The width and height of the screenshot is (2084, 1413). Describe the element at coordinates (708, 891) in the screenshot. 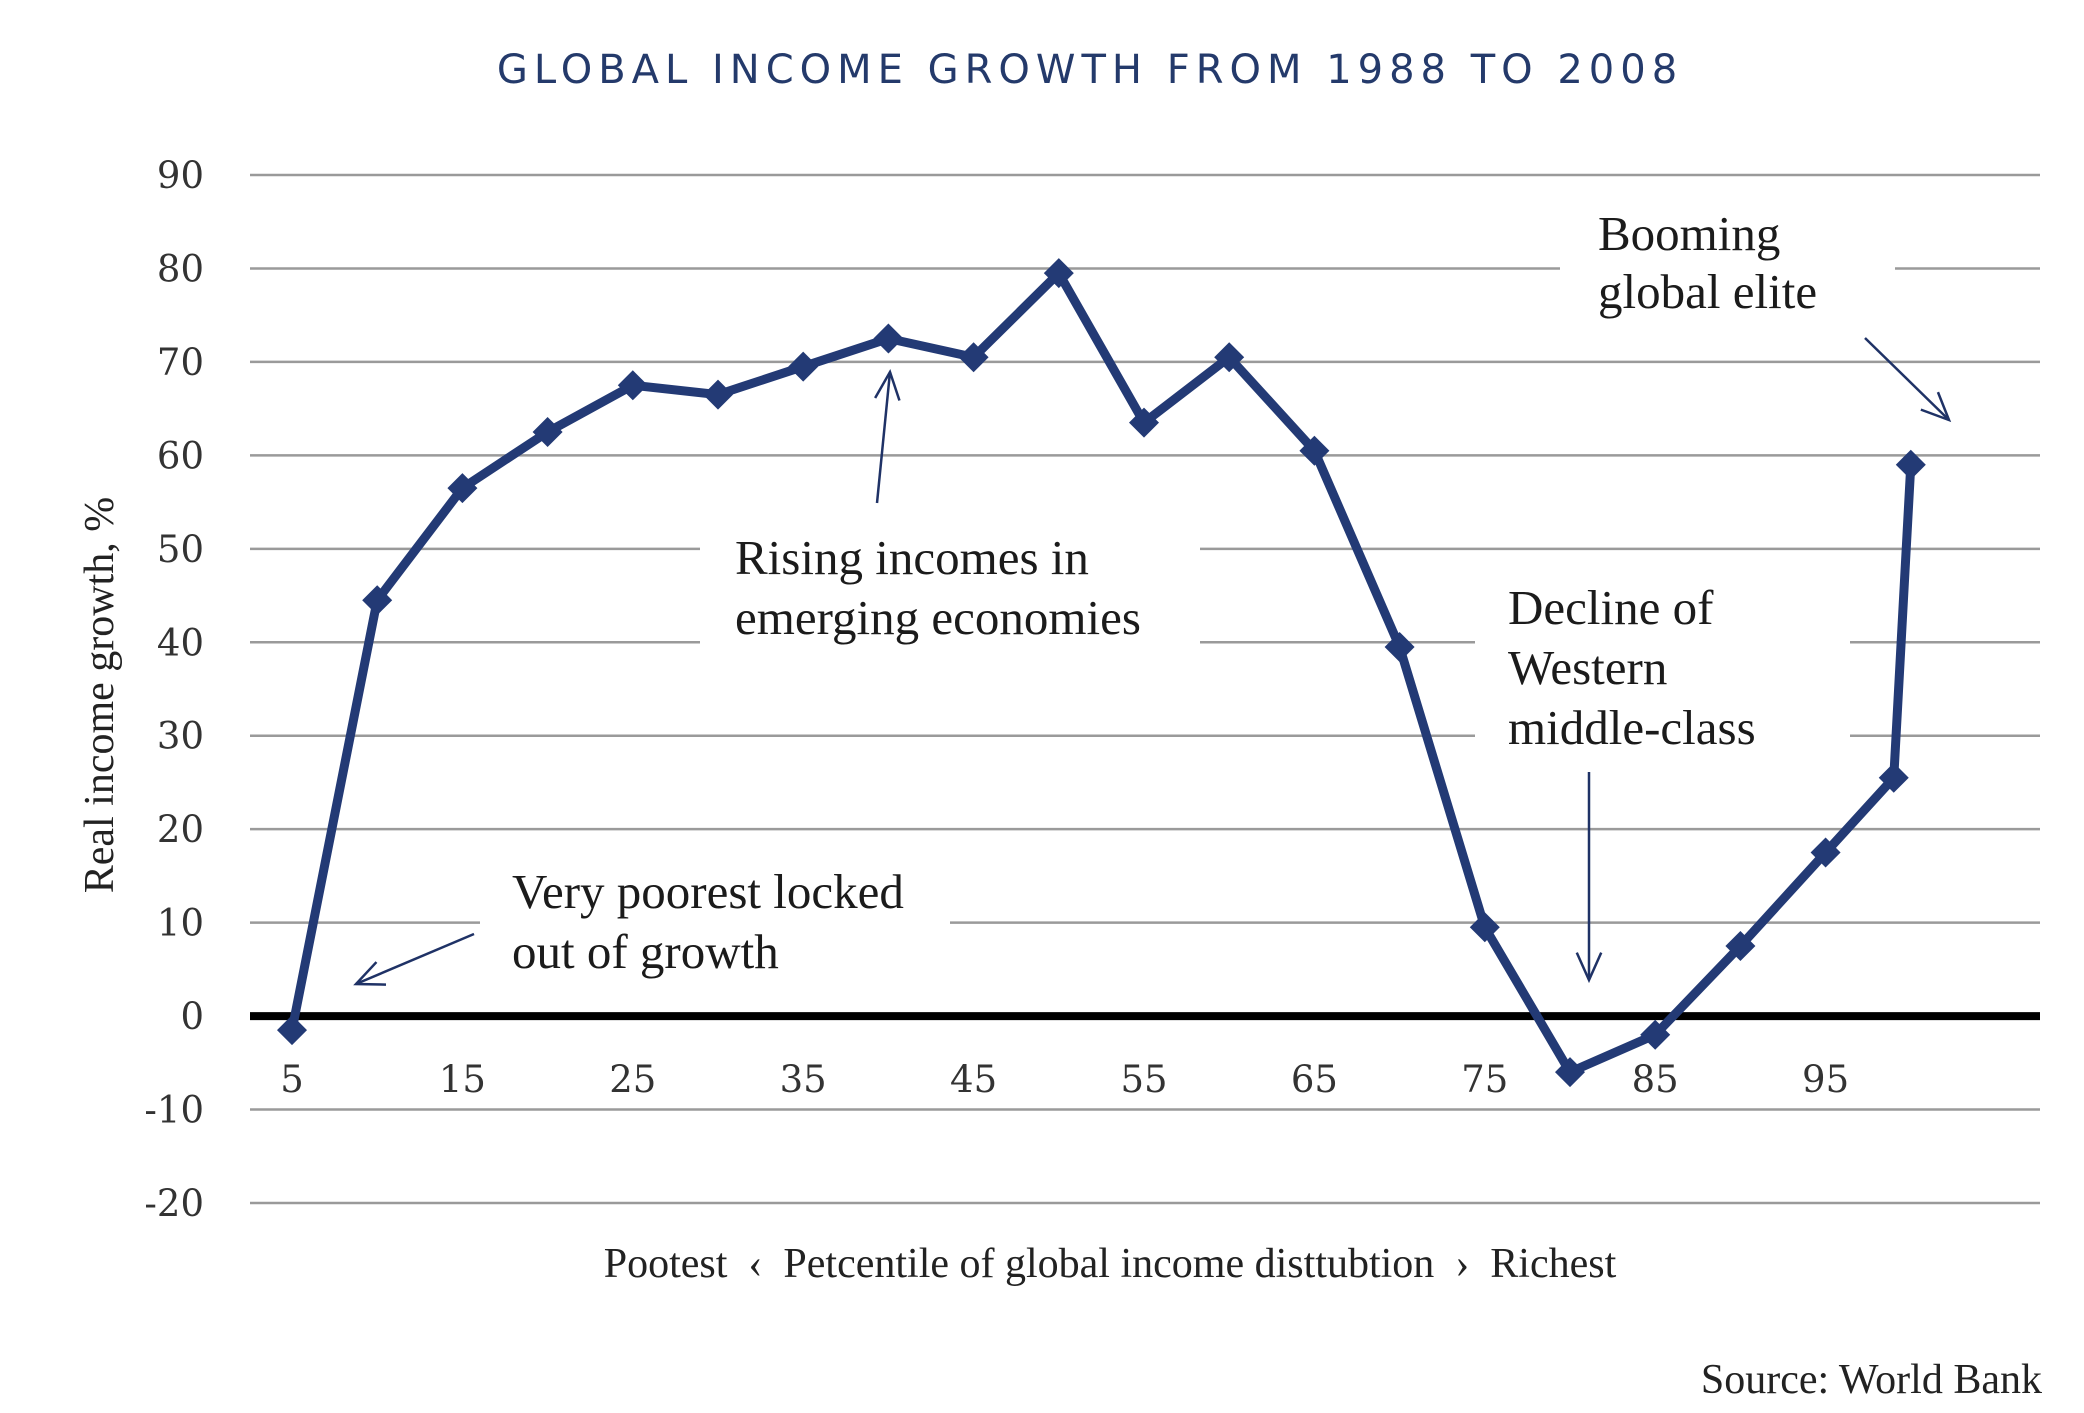

I see `annotation-text: Very poorest locked` at that location.